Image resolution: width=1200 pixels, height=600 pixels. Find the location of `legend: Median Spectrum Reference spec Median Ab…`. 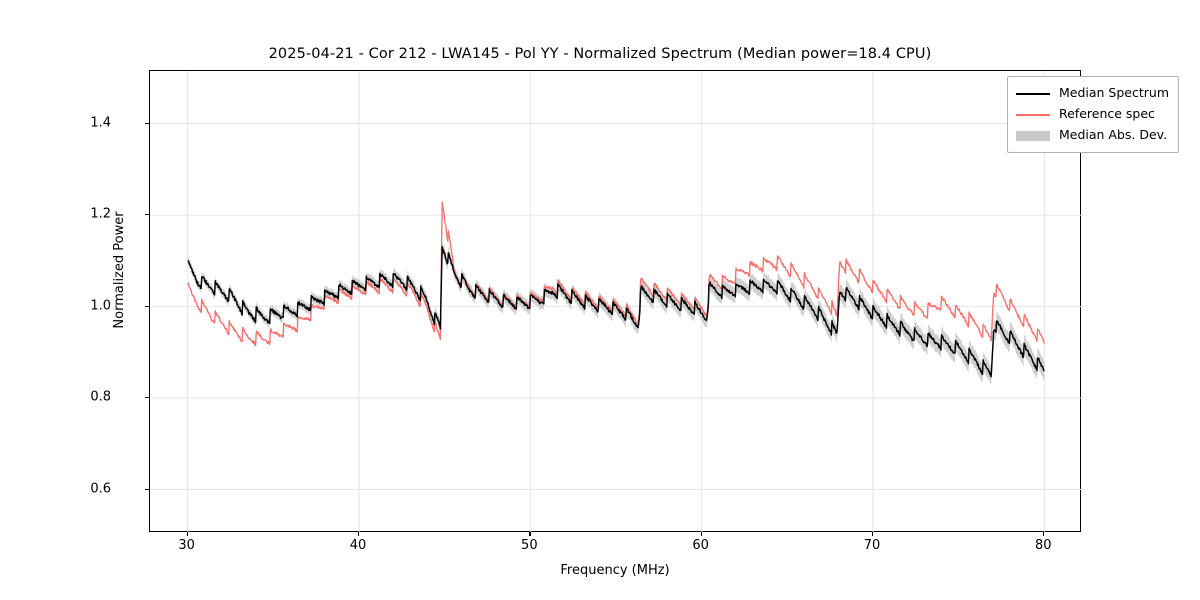

legend: Median Spectrum Reference spec Median Ab… is located at coordinates (1092, 114).